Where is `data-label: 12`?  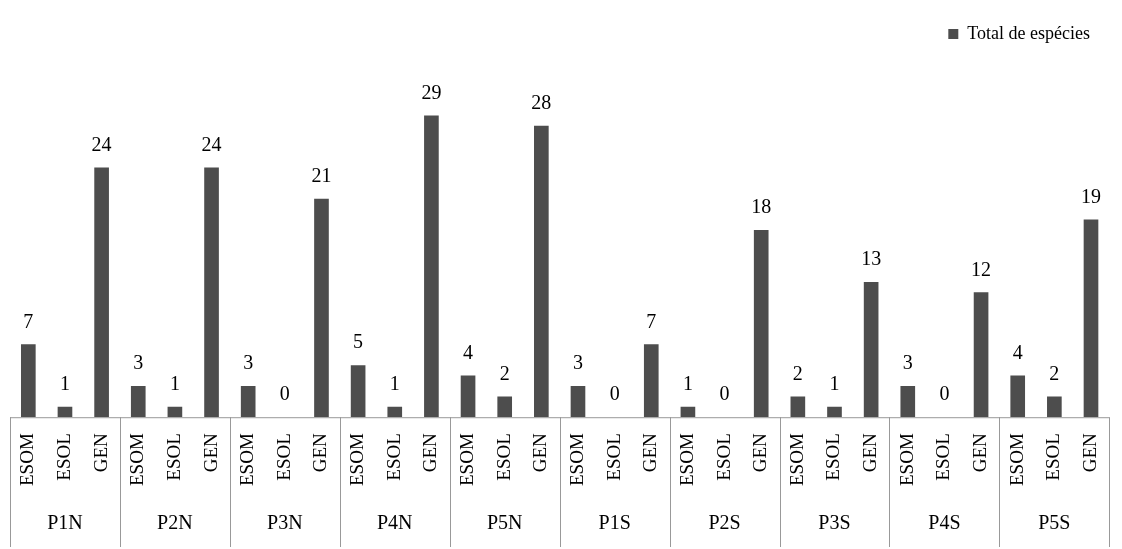
data-label: 12 is located at coordinates (981, 268).